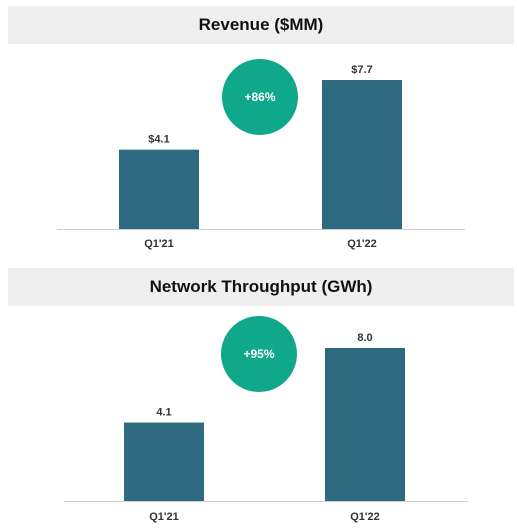 This screenshot has height=530, width=517. I want to click on revenue-chart-title: Revenue ($MM), so click(261, 24).